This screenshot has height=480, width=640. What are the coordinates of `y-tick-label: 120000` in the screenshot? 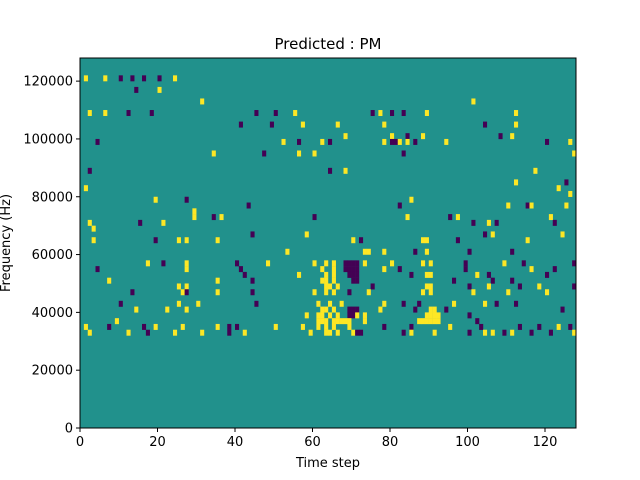 It's located at (48, 82).